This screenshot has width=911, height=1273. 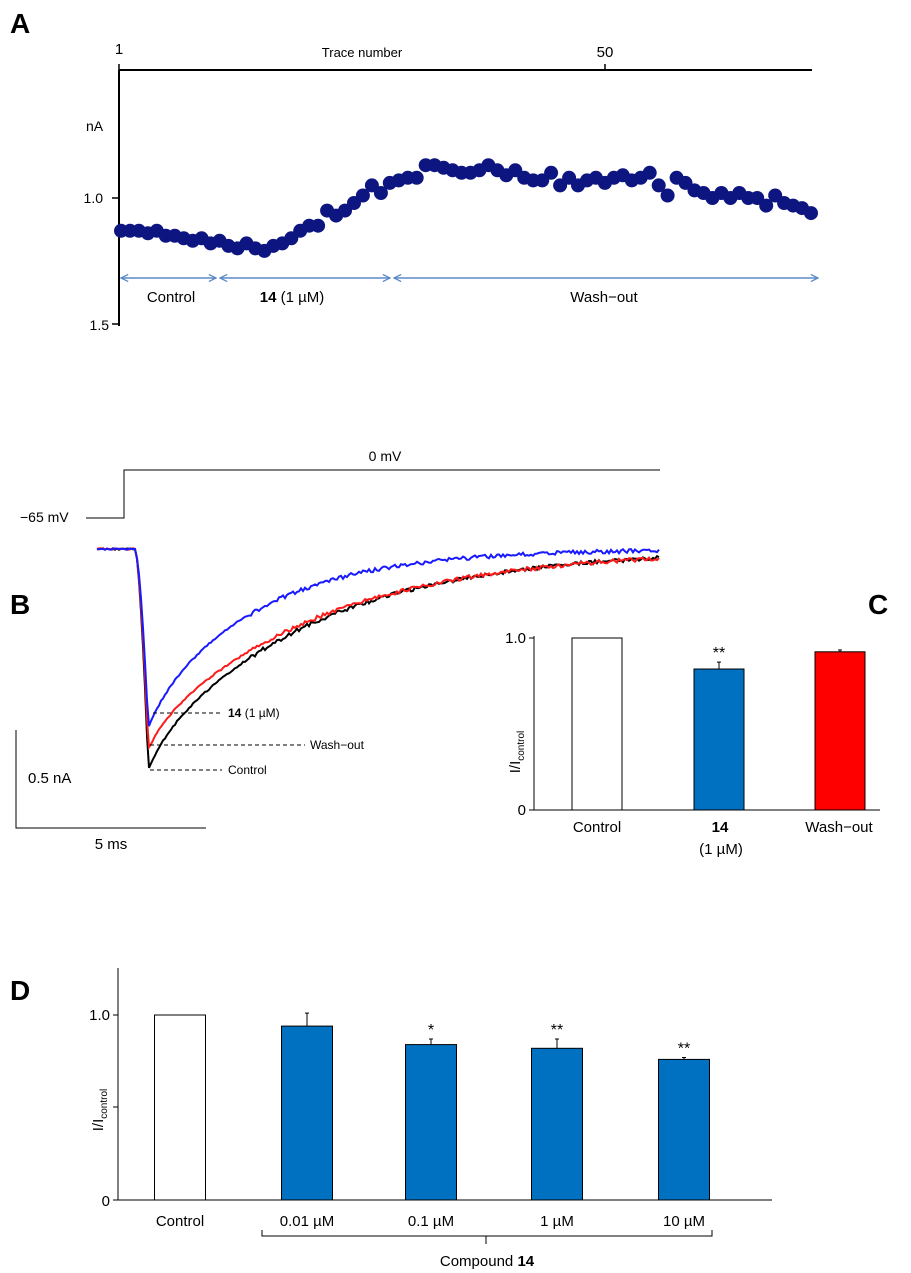 I want to click on panel-a-segment-control-label: Control, so click(x=171, y=297).